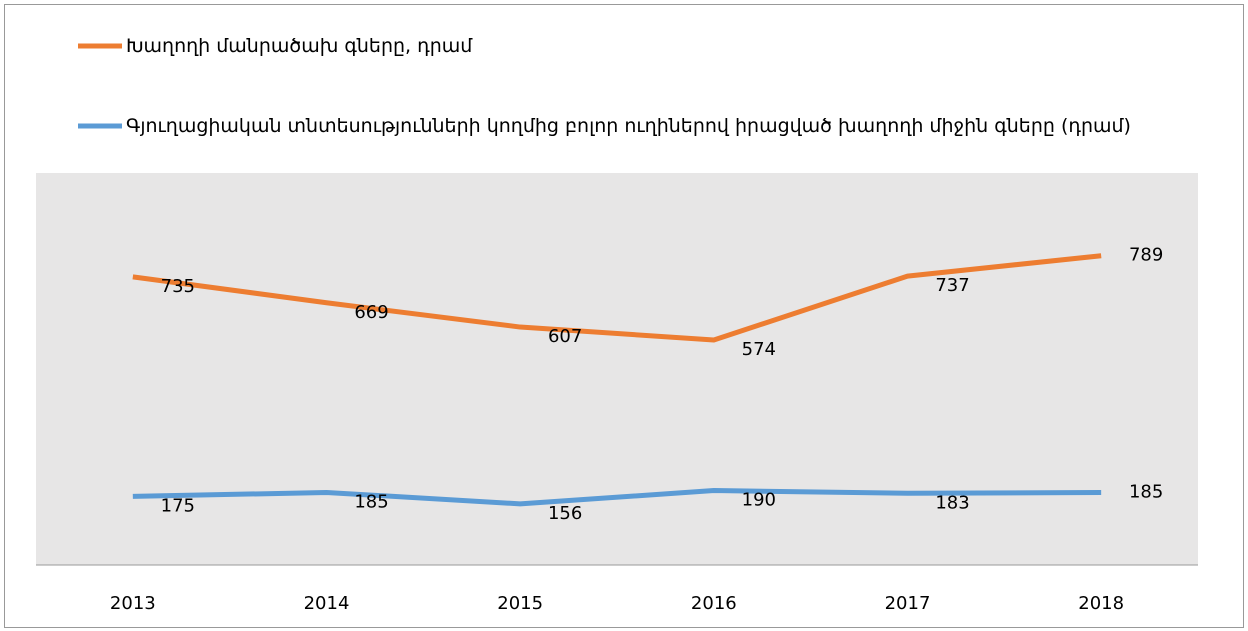 The height and width of the screenshot is (631, 1248). What do you see at coordinates (759, 349) in the screenshot?
I see `data-label: 574` at bounding box center [759, 349].